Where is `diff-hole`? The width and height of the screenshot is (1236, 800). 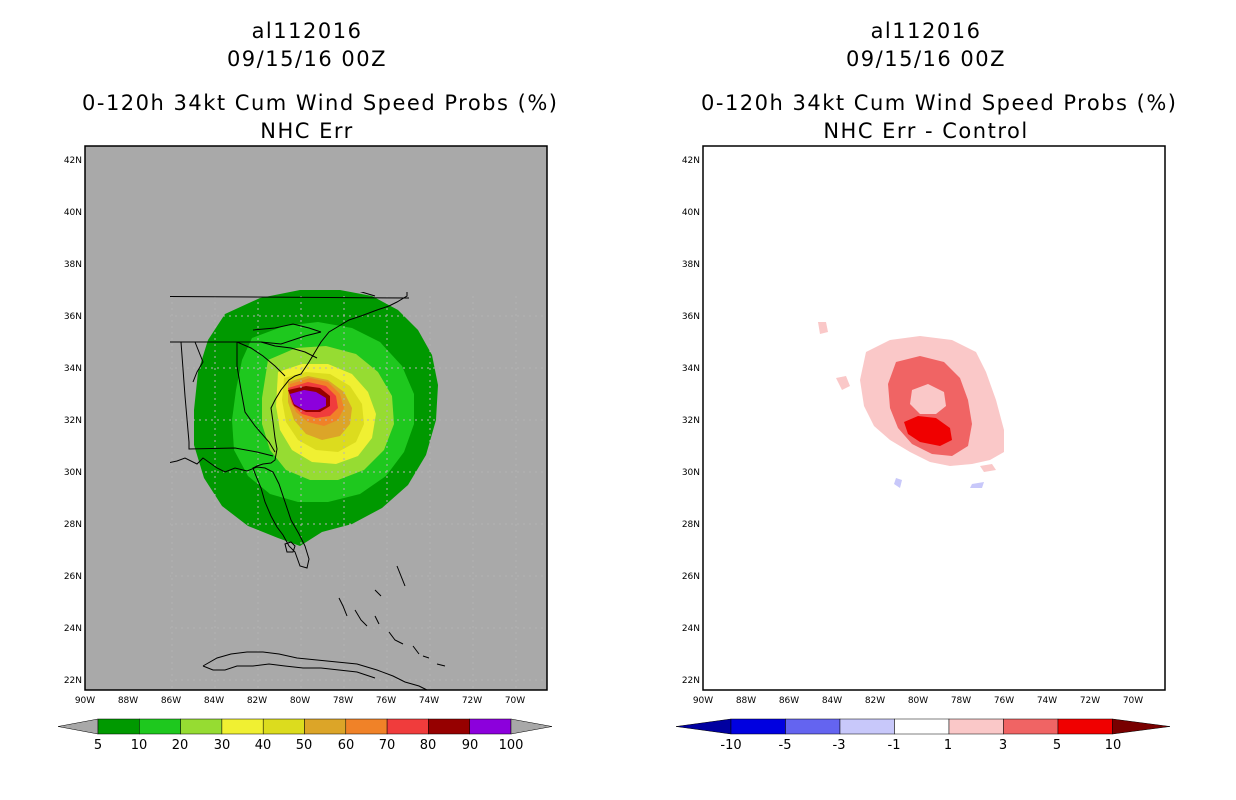 diff-hole is located at coordinates (928, 399).